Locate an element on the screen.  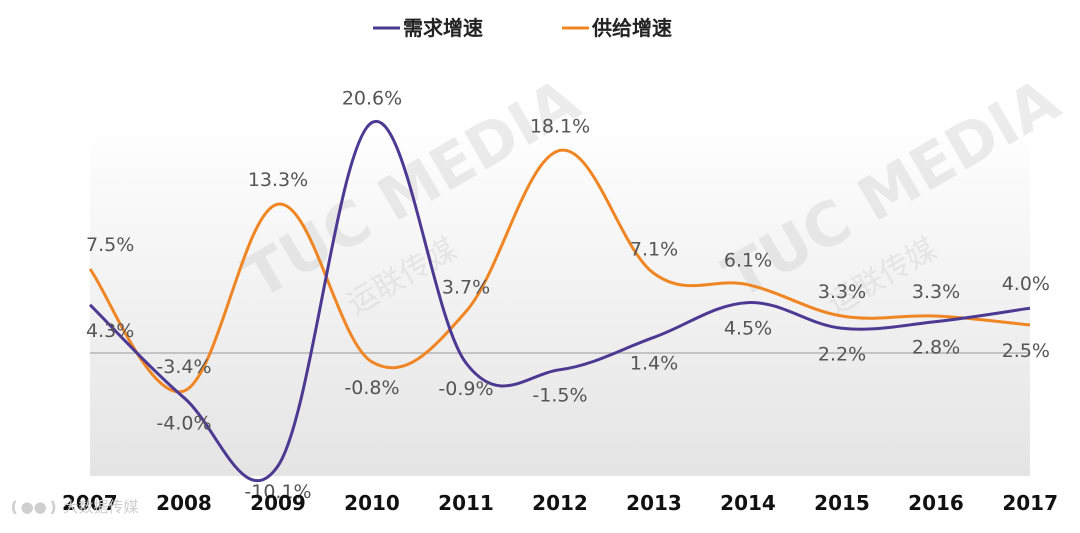
corner-watermark: ❪●●❫ 大数据传媒 is located at coordinates (75, 506).